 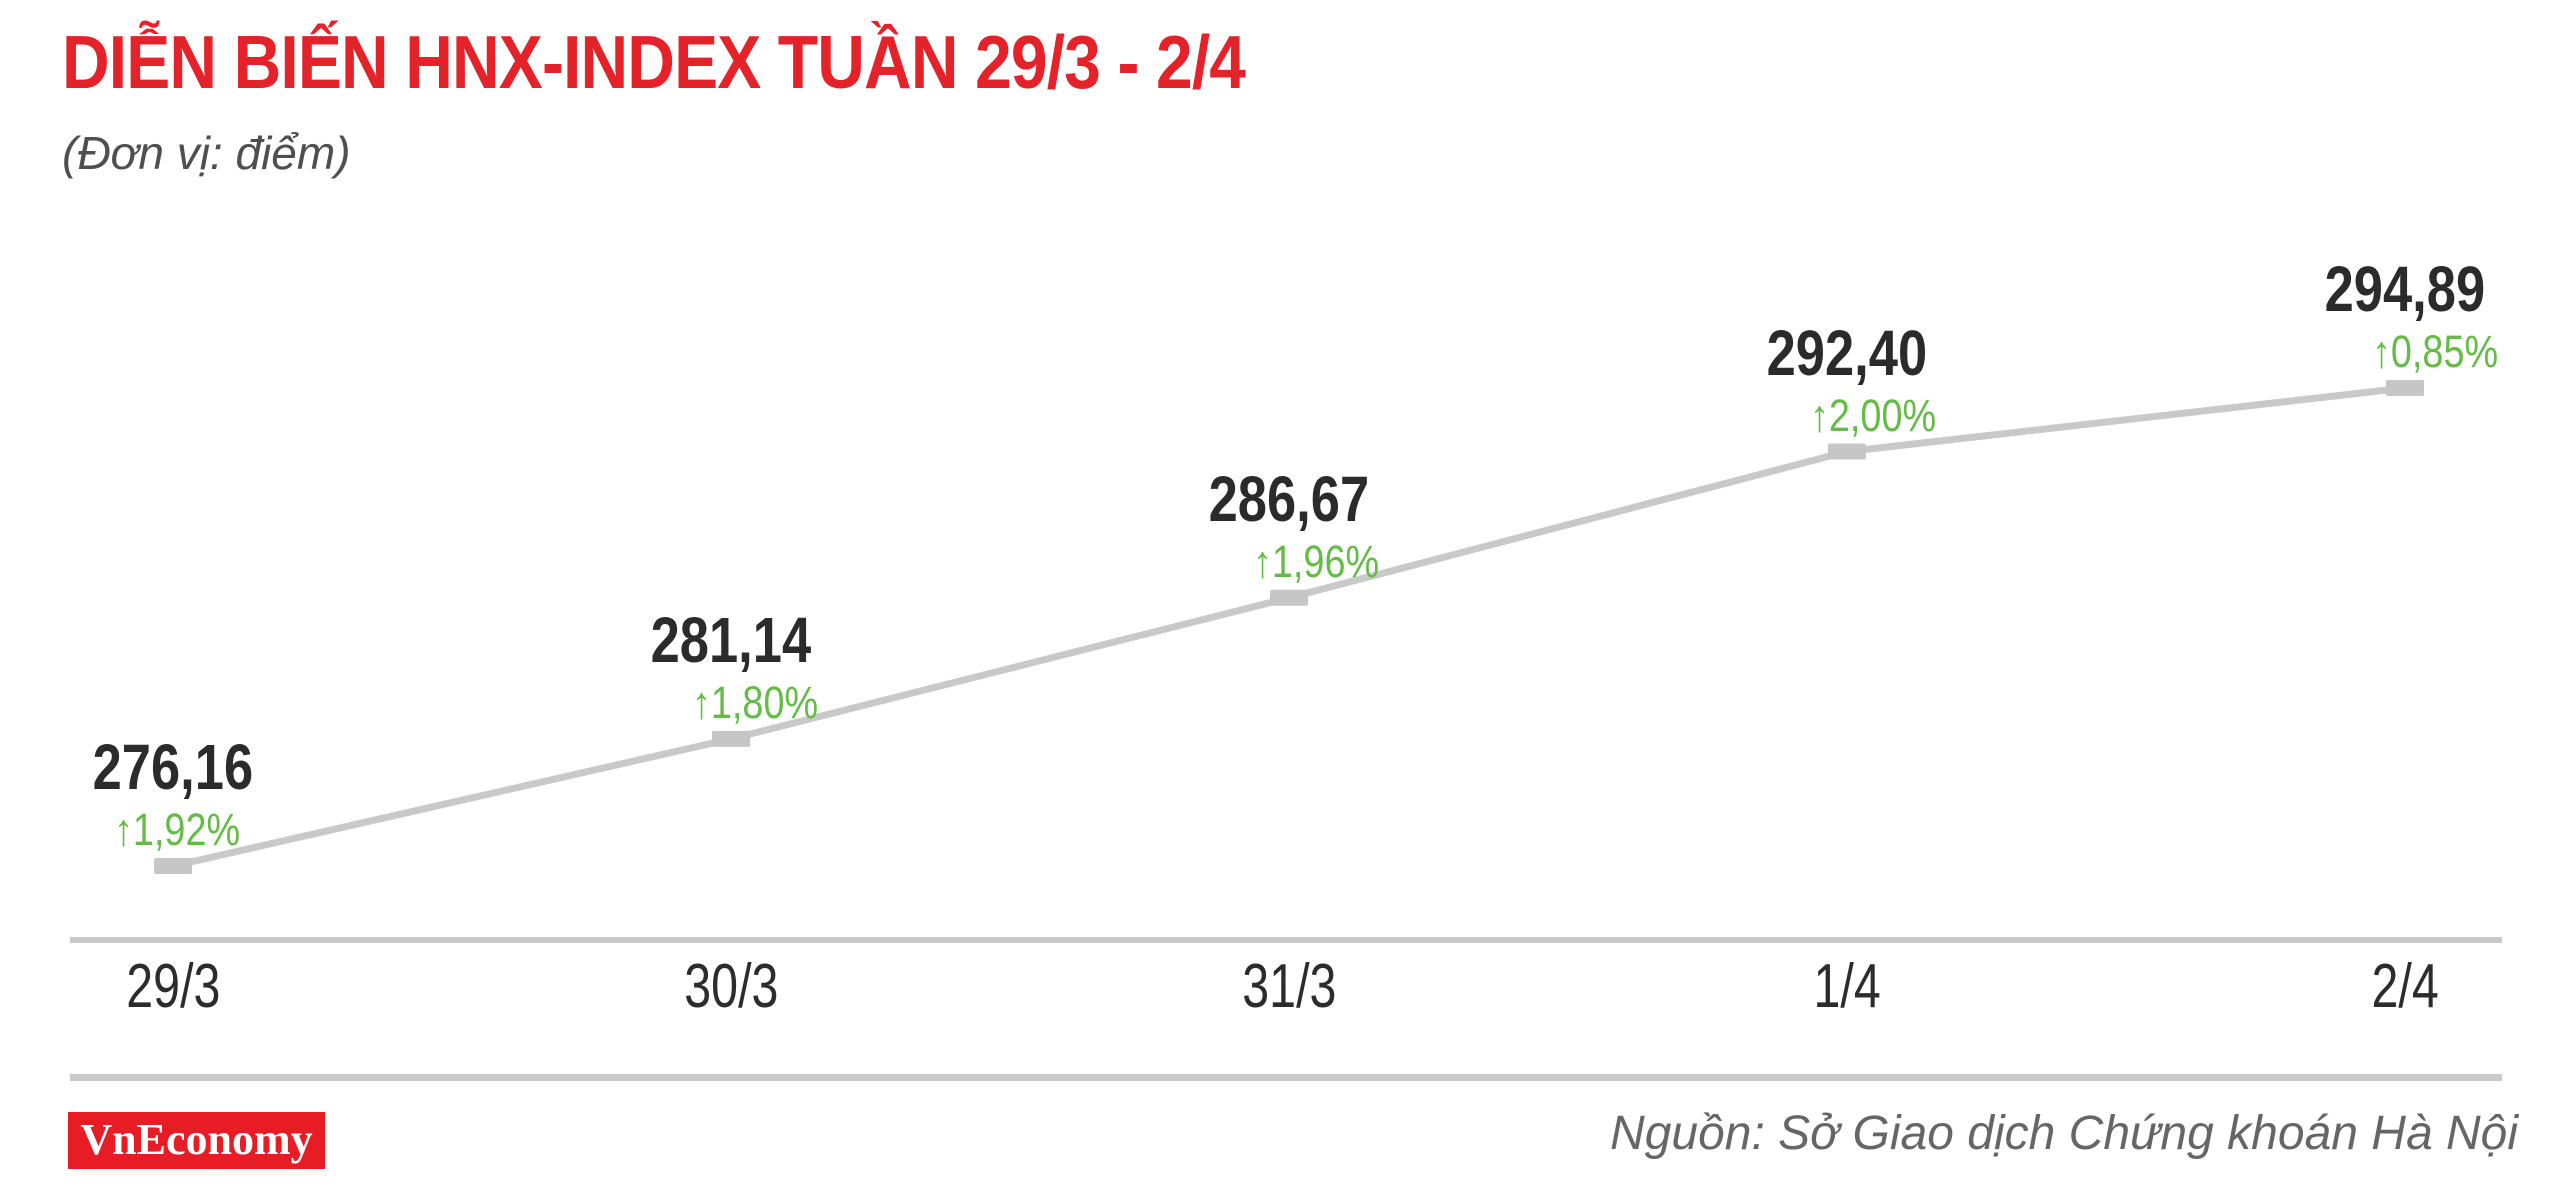 What do you see at coordinates (177, 829) in the screenshot?
I see `change-label: ↑1,92%` at bounding box center [177, 829].